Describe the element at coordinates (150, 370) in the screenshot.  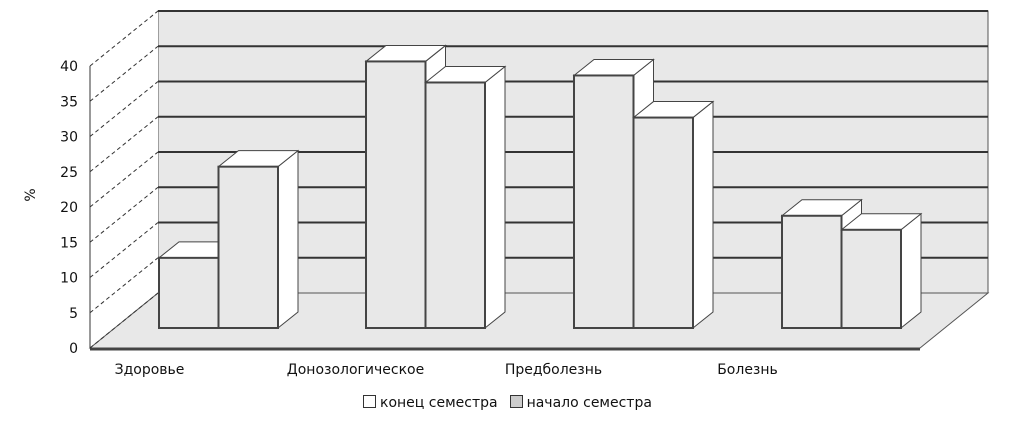
I see `x-tick-label: Здоровье` at that location.